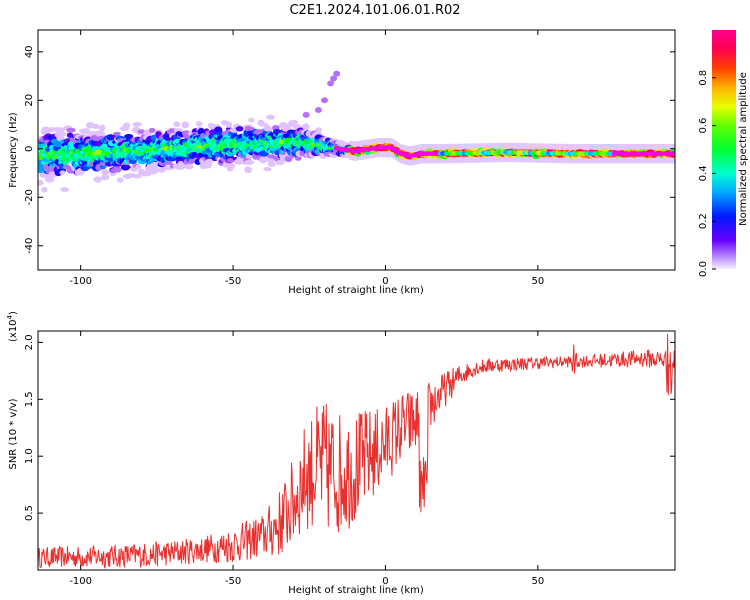  What do you see at coordinates (385, 281) in the screenshot?
I see `spectrogram-x-tick-label: 0` at bounding box center [385, 281].